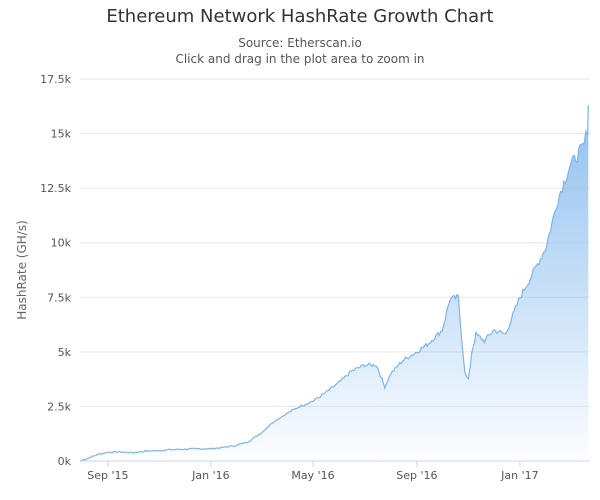 This screenshot has width=600, height=500. Describe the element at coordinates (55, 79) in the screenshot. I see `y-tick-label: 17.5k` at that location.